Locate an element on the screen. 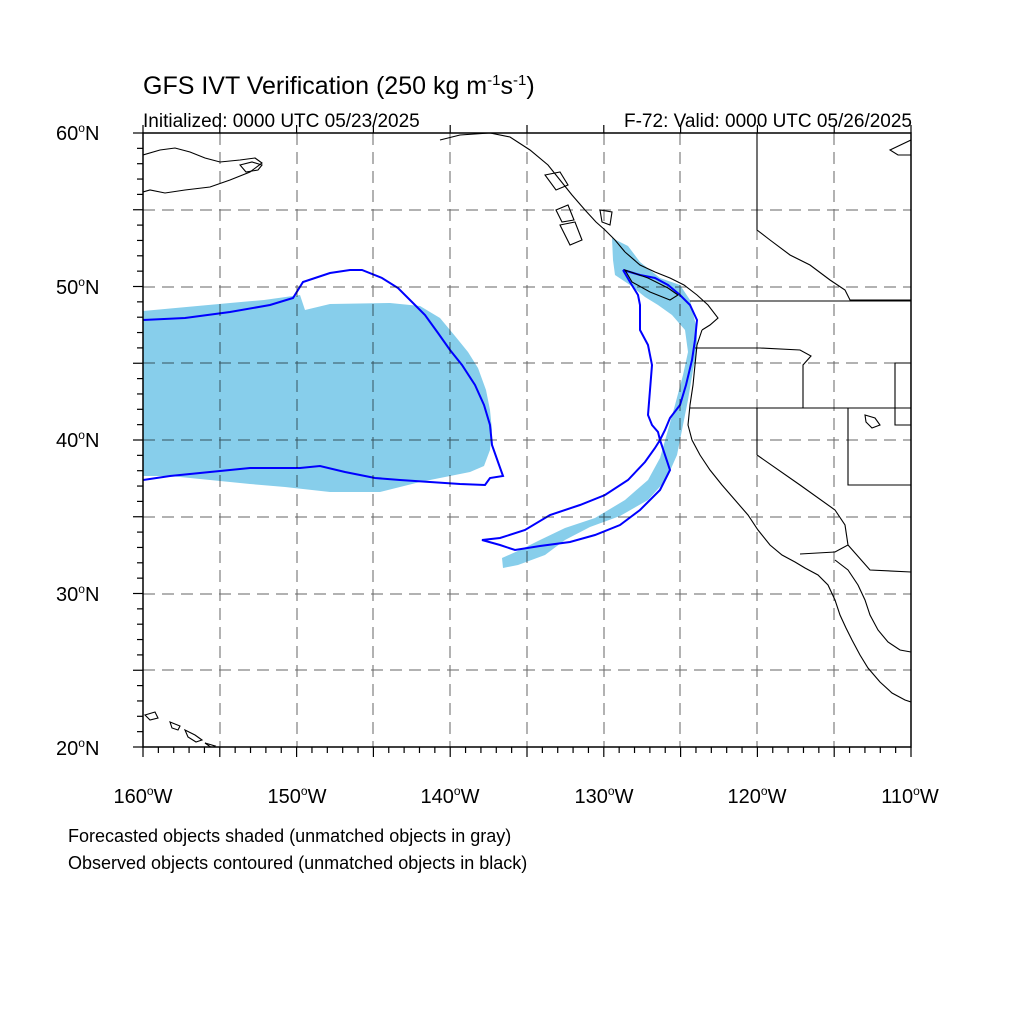 Image resolution: width=1024 pixels, height=1024 pixels. lon-label-160: 160oW is located at coordinates (143, 796).